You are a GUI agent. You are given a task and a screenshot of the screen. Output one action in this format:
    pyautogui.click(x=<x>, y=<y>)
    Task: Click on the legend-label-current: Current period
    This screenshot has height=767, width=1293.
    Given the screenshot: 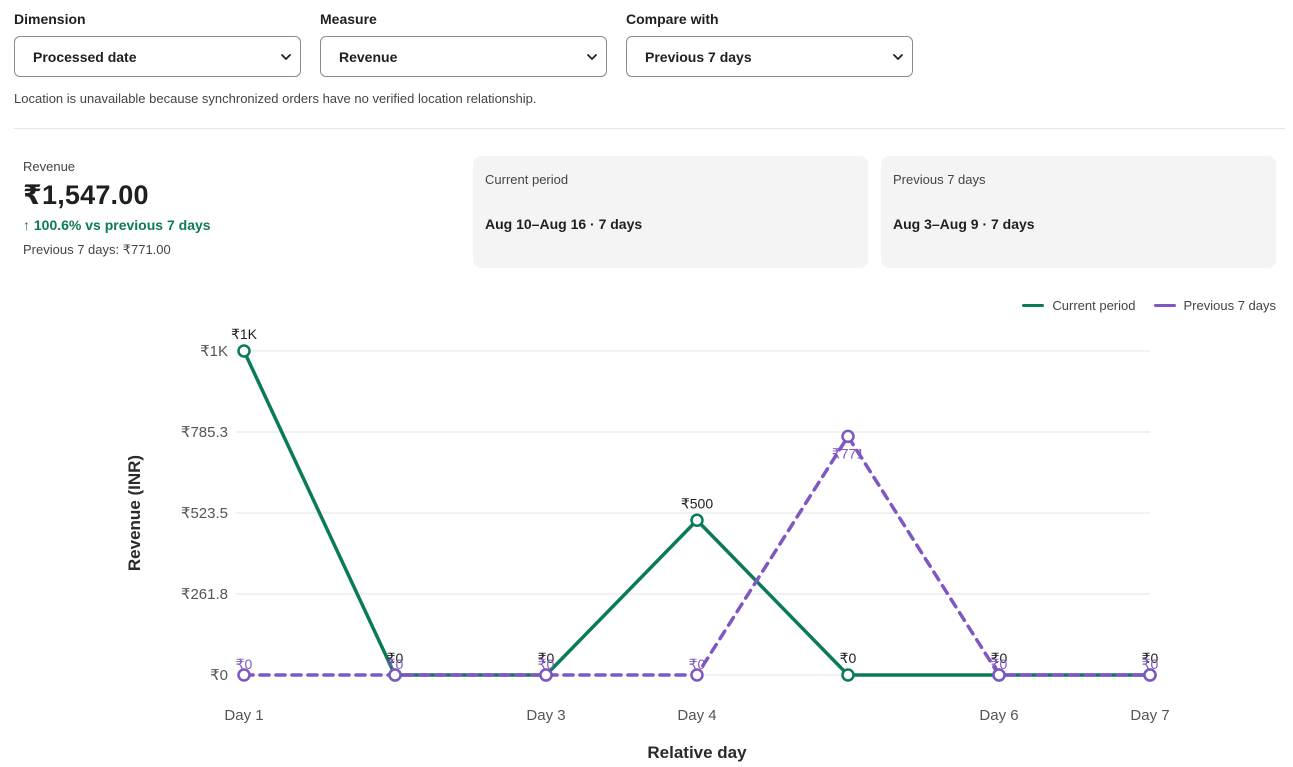 What is the action you would take?
    pyautogui.click(x=1094, y=305)
    